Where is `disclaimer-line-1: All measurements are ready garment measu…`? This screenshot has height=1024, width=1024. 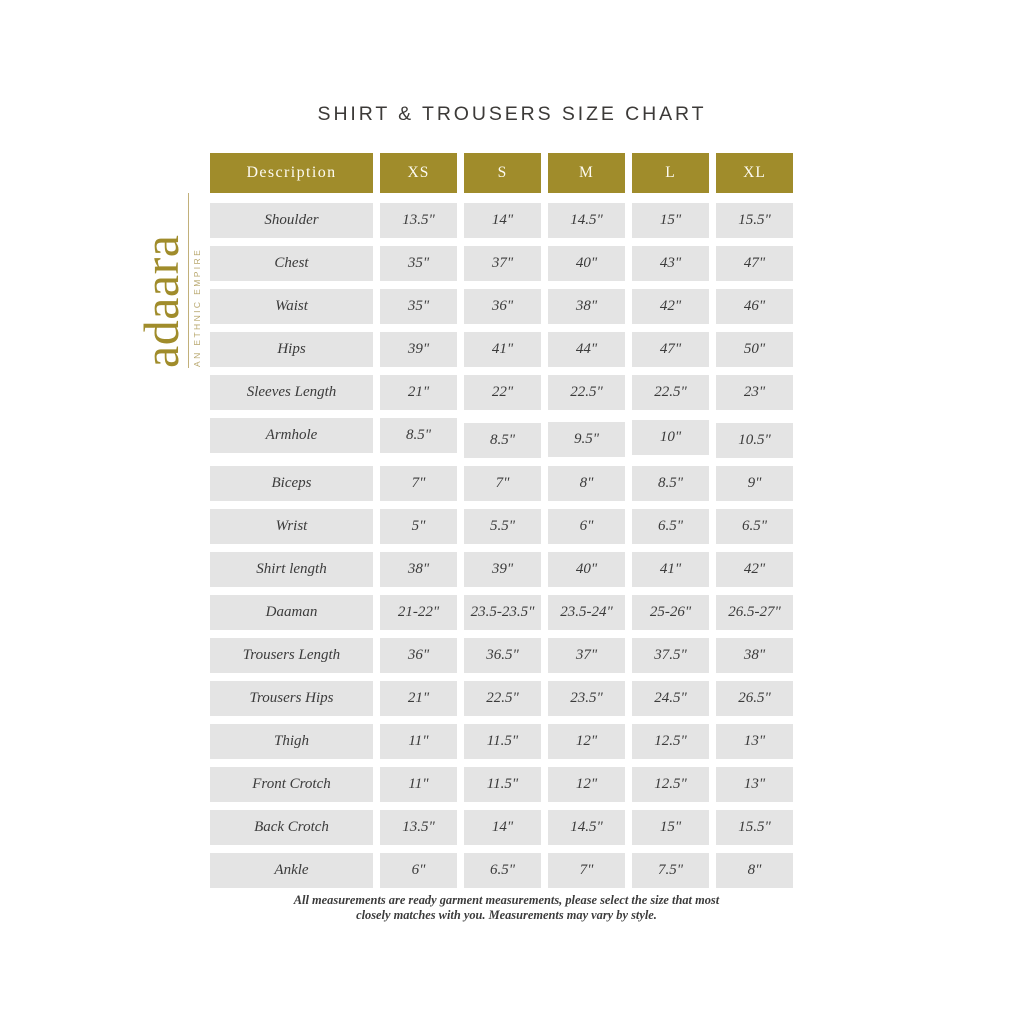 disclaimer-line-1: All measurements are ready garment measu… is located at coordinates (506, 900).